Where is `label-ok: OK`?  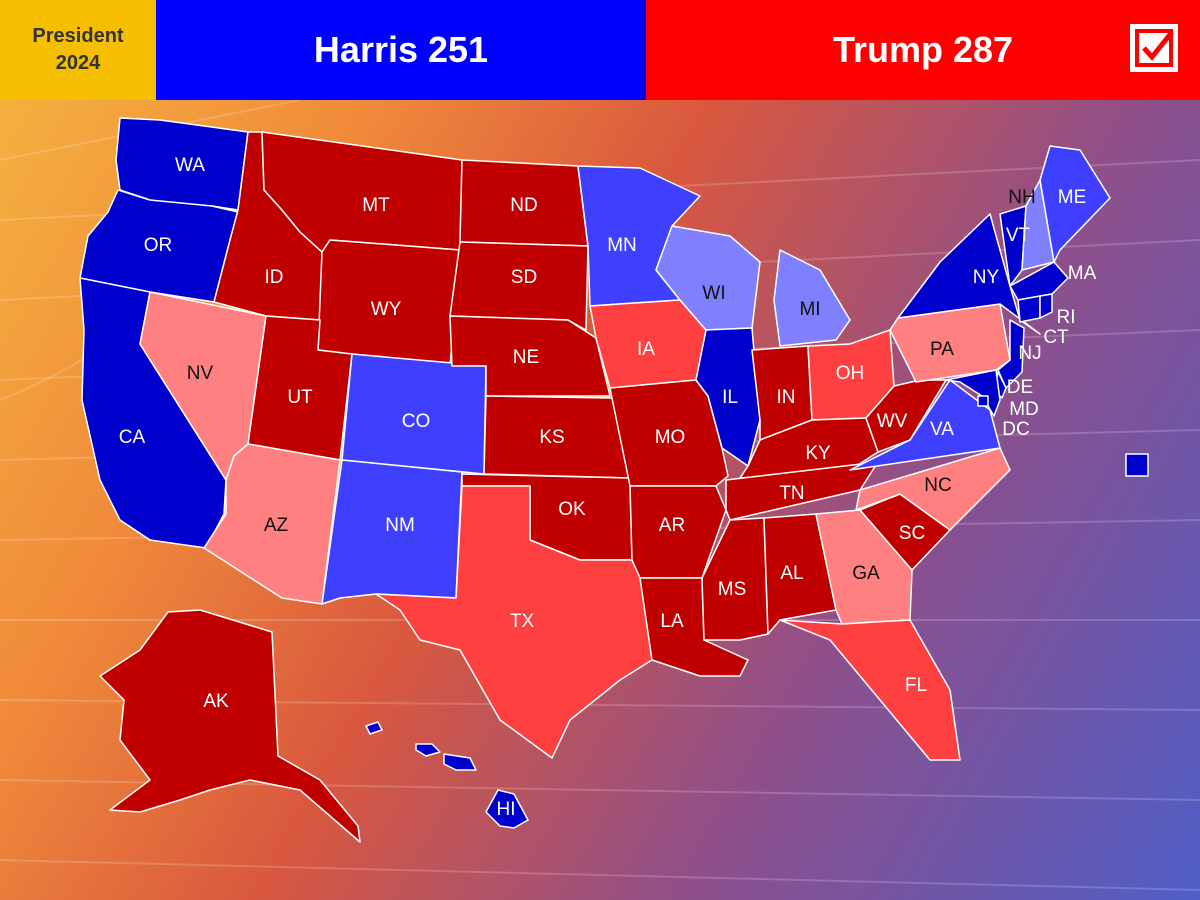 label-ok: OK is located at coordinates (572, 509).